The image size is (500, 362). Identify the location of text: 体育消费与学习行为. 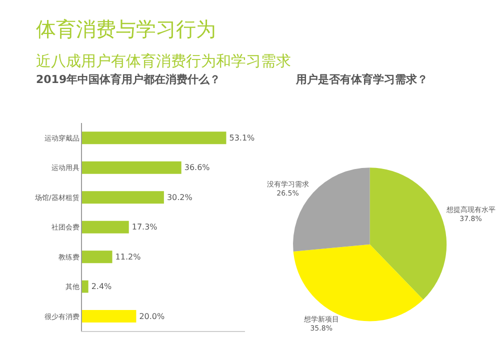
(126, 29).